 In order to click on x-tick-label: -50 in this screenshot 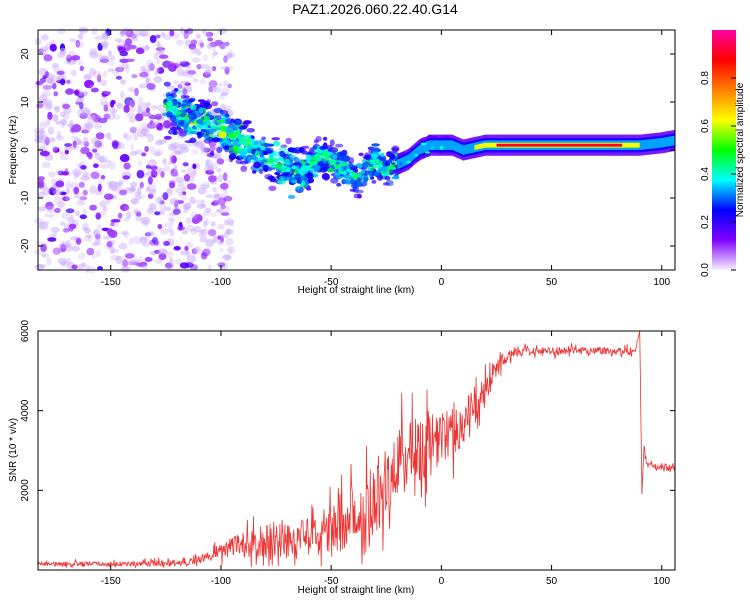, I will do `click(331, 581)`.